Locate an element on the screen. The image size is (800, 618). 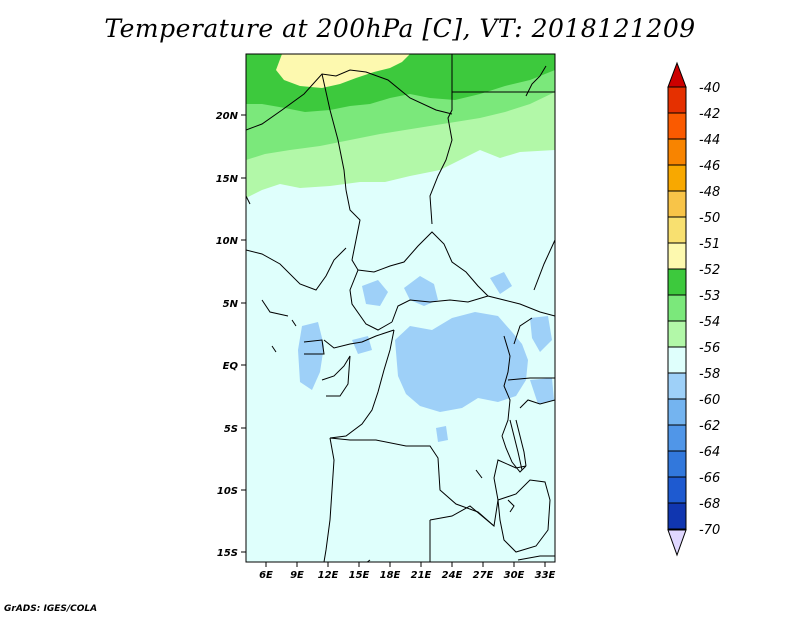
lon-label: 21E is located at coordinates (421, 575).